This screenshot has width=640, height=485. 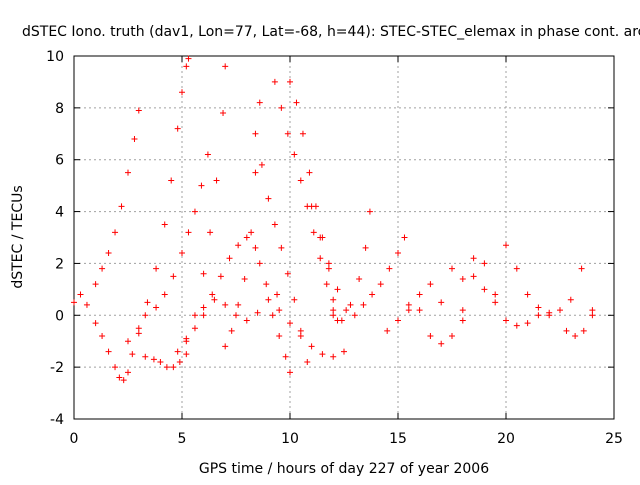 What do you see at coordinates (59, 161) in the screenshot?
I see `y-tick-label: 6` at bounding box center [59, 161].